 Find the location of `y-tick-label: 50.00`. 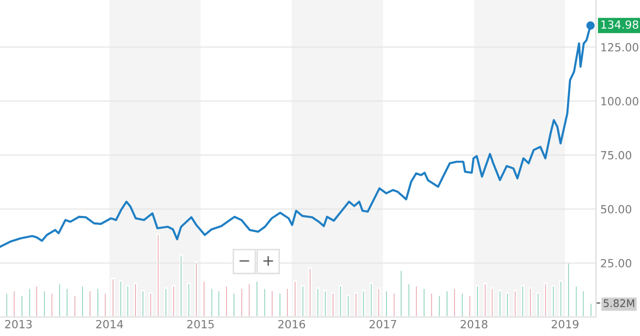

y-tick-label: 50.00 is located at coordinates (616, 209).